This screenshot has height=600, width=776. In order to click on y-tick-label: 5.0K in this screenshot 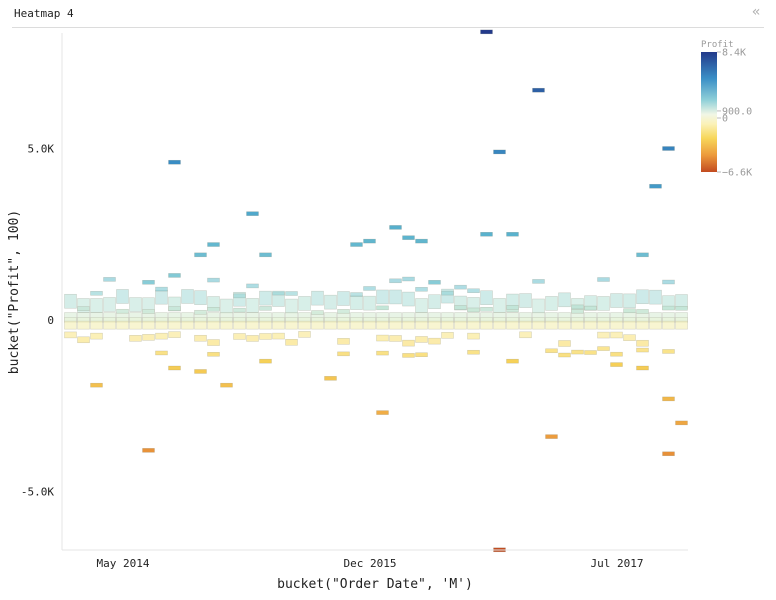, I will do `click(41, 149)`.